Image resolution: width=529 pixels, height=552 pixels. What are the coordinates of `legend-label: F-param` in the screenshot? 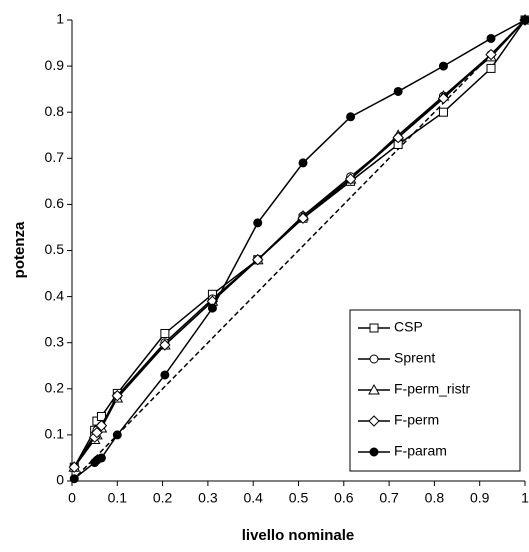 It's located at (420, 451).